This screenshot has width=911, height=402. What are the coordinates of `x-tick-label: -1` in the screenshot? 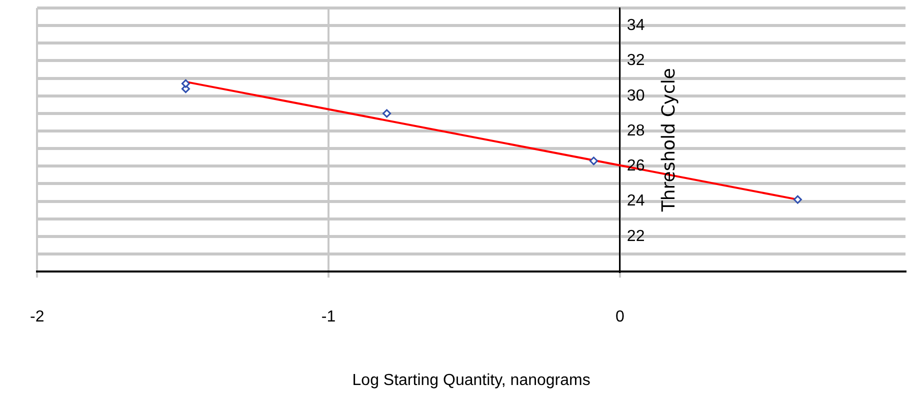 It's located at (328, 317).